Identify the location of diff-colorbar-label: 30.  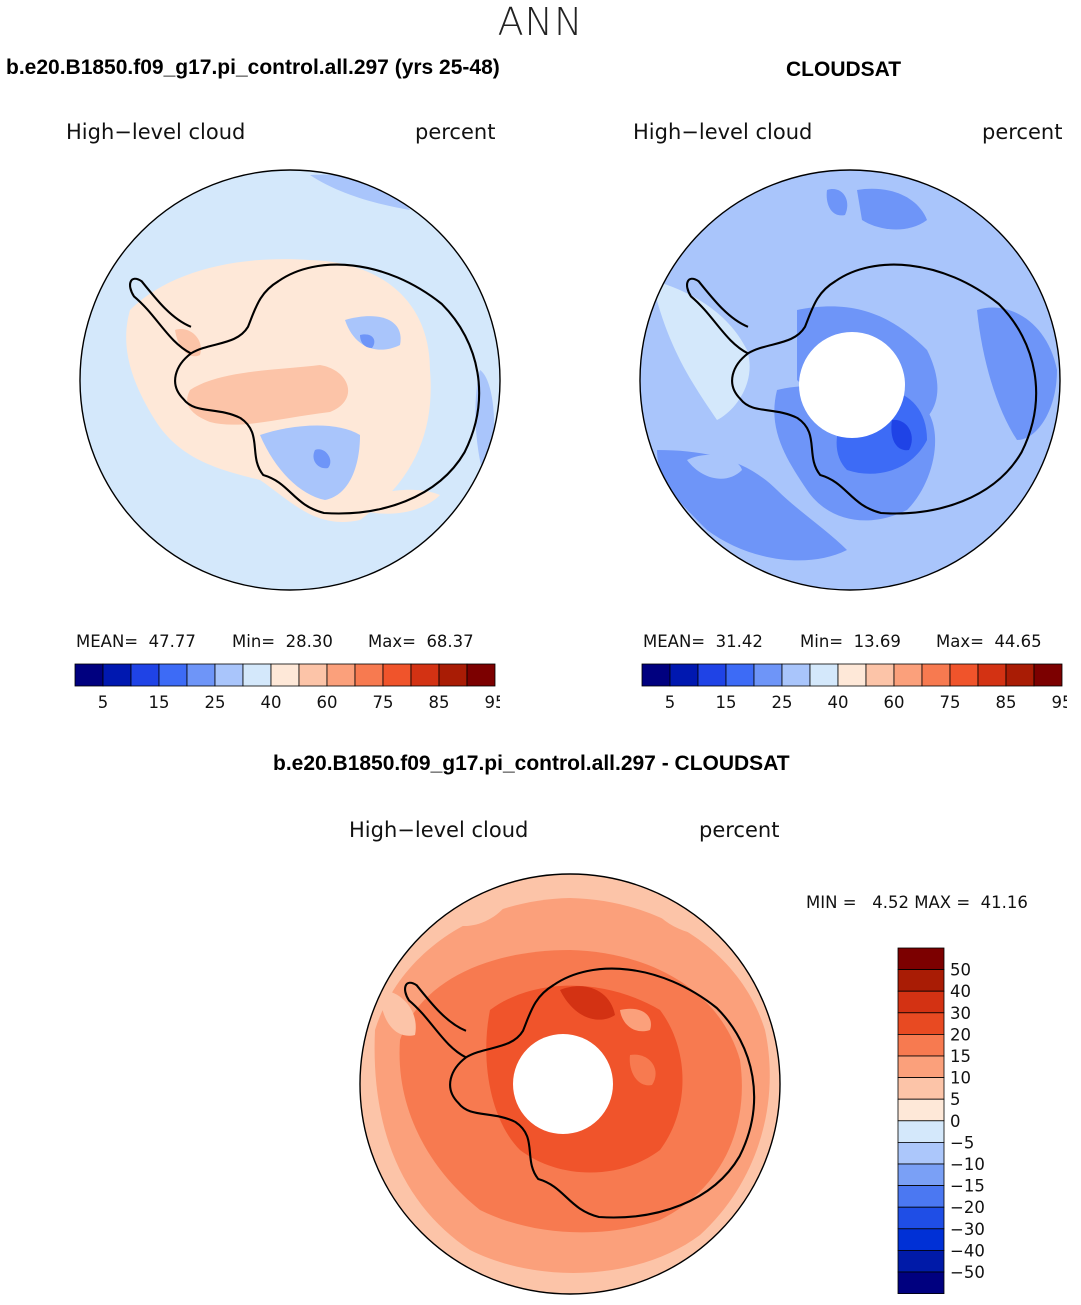
(960, 1013).